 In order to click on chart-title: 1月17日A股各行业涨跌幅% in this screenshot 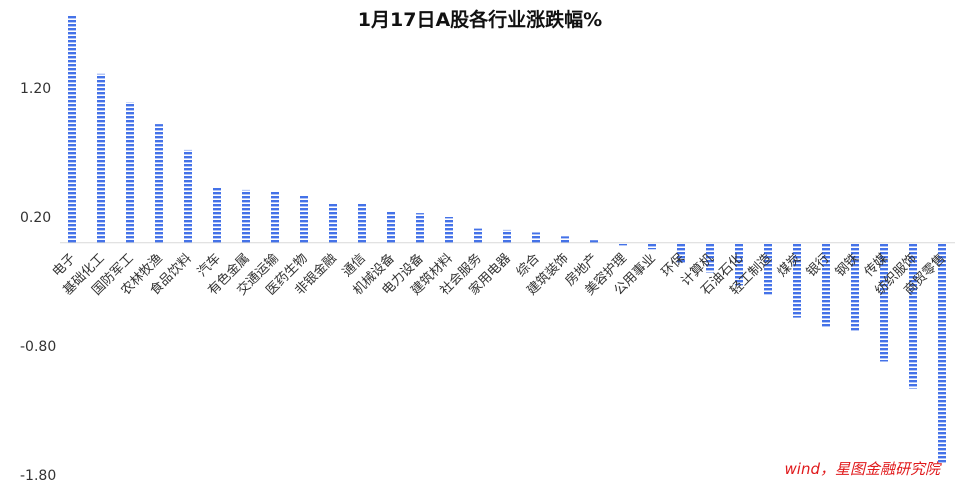, I will do `click(480, 19)`.